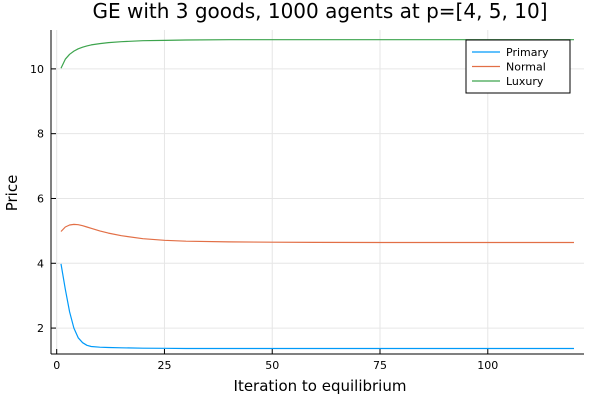 Image resolution: width=600 pixels, height=400 pixels. What do you see at coordinates (317, 233) in the screenshot?
I see `series-line-normal` at bounding box center [317, 233].